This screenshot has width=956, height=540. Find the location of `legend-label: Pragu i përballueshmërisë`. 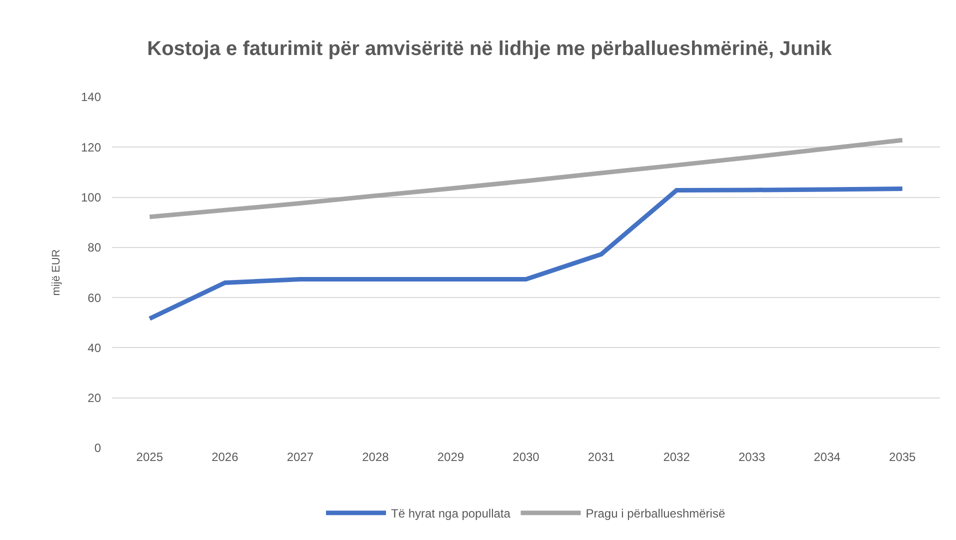

legend-label: Pragu i përballueshmërisë is located at coordinates (656, 513).